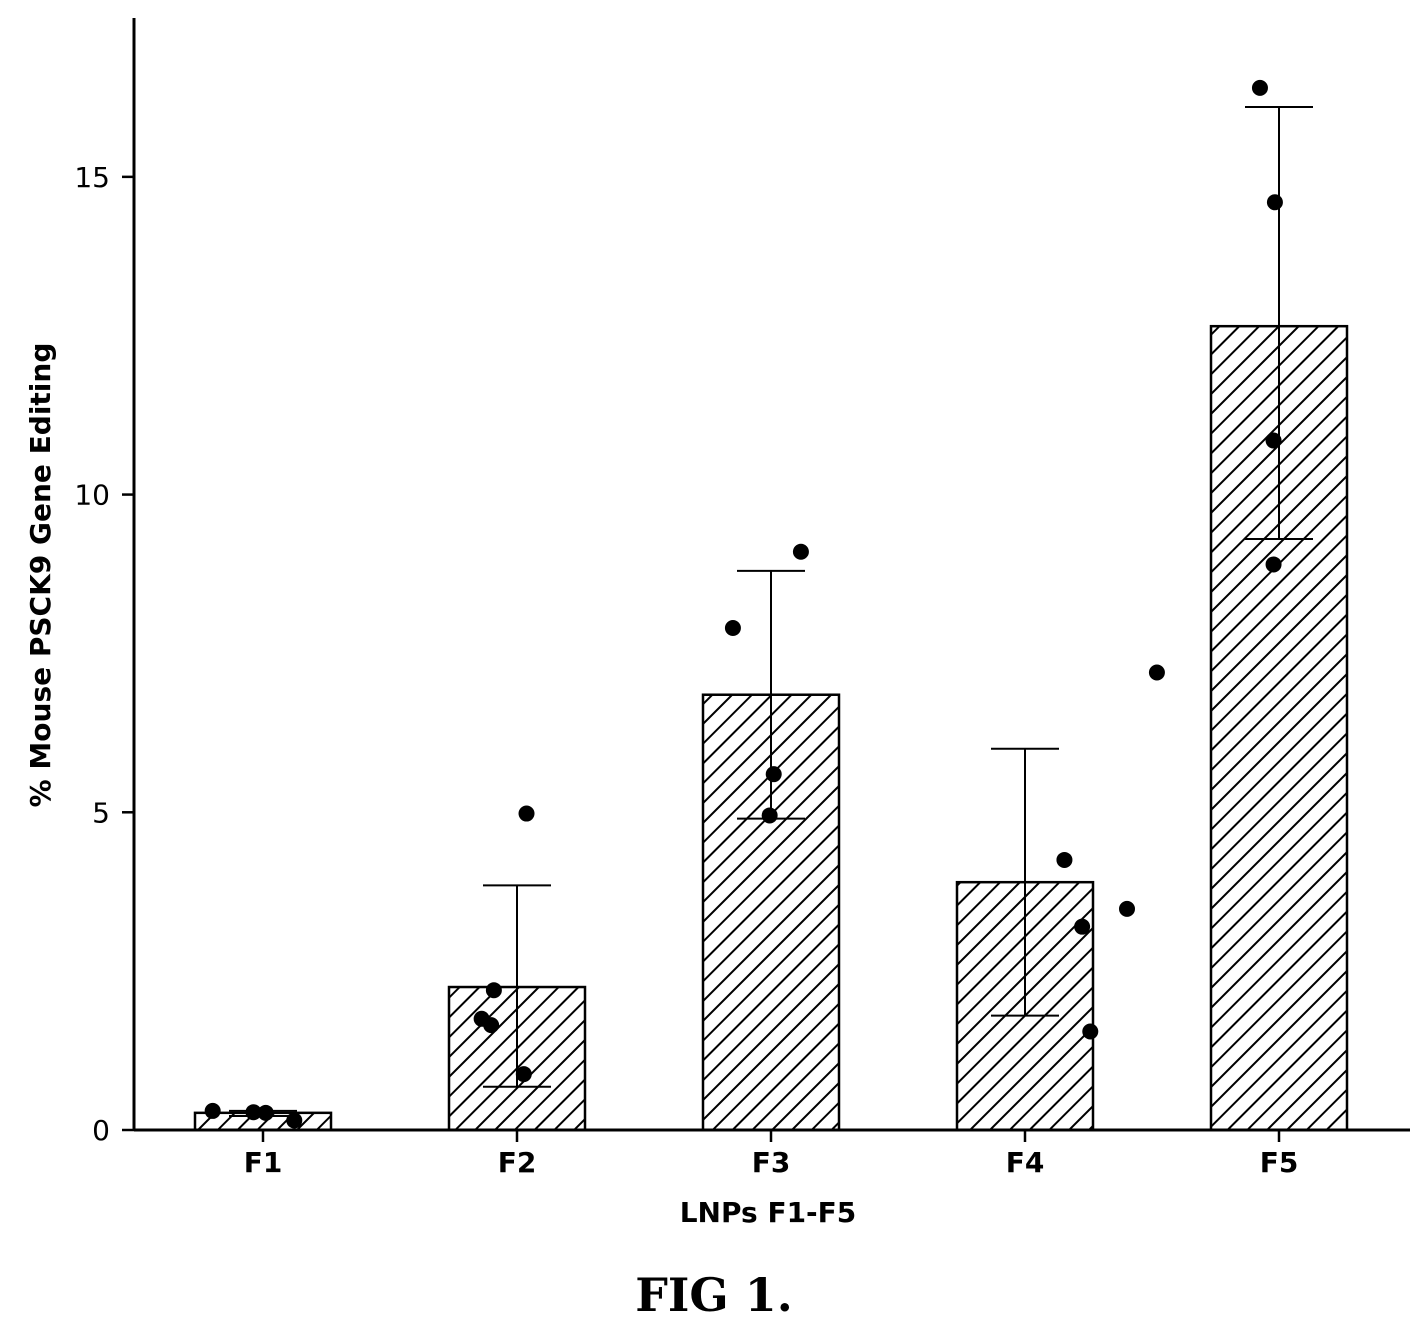 The image size is (1428, 1336). What do you see at coordinates (40, 575) in the screenshot?
I see `y-axis-label: % Mouse PSCK9 Gene Editing` at bounding box center [40, 575].